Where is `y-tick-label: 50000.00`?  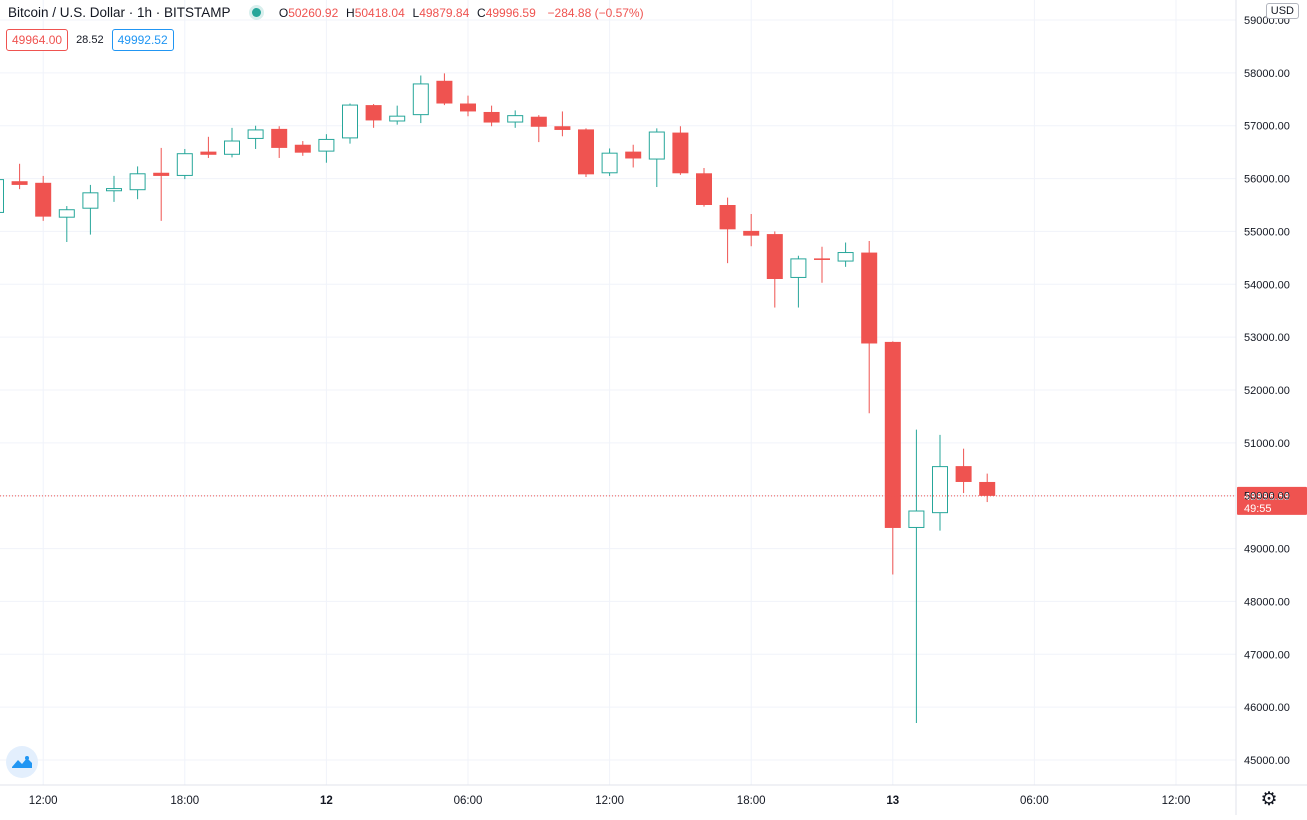
y-tick-label: 50000.00 is located at coordinates (1267, 497).